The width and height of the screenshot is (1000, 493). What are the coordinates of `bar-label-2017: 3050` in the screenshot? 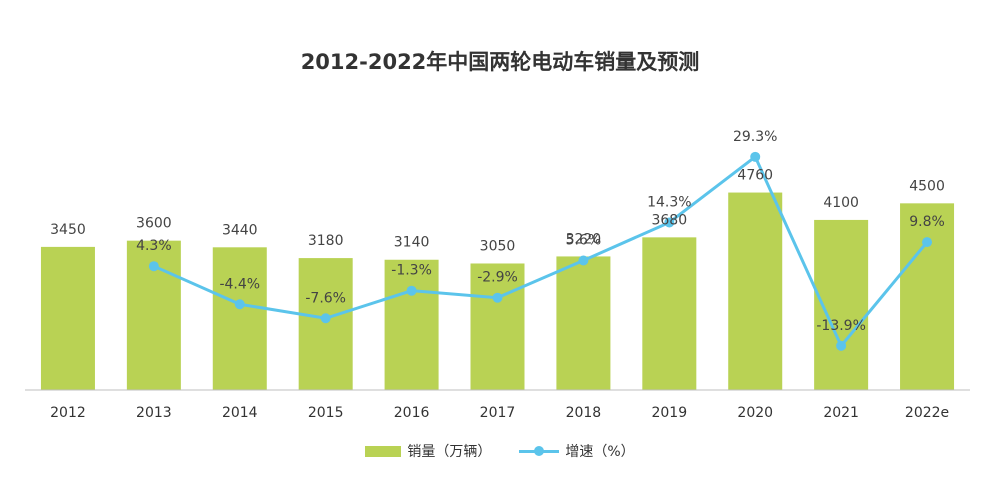 It's located at (498, 246).